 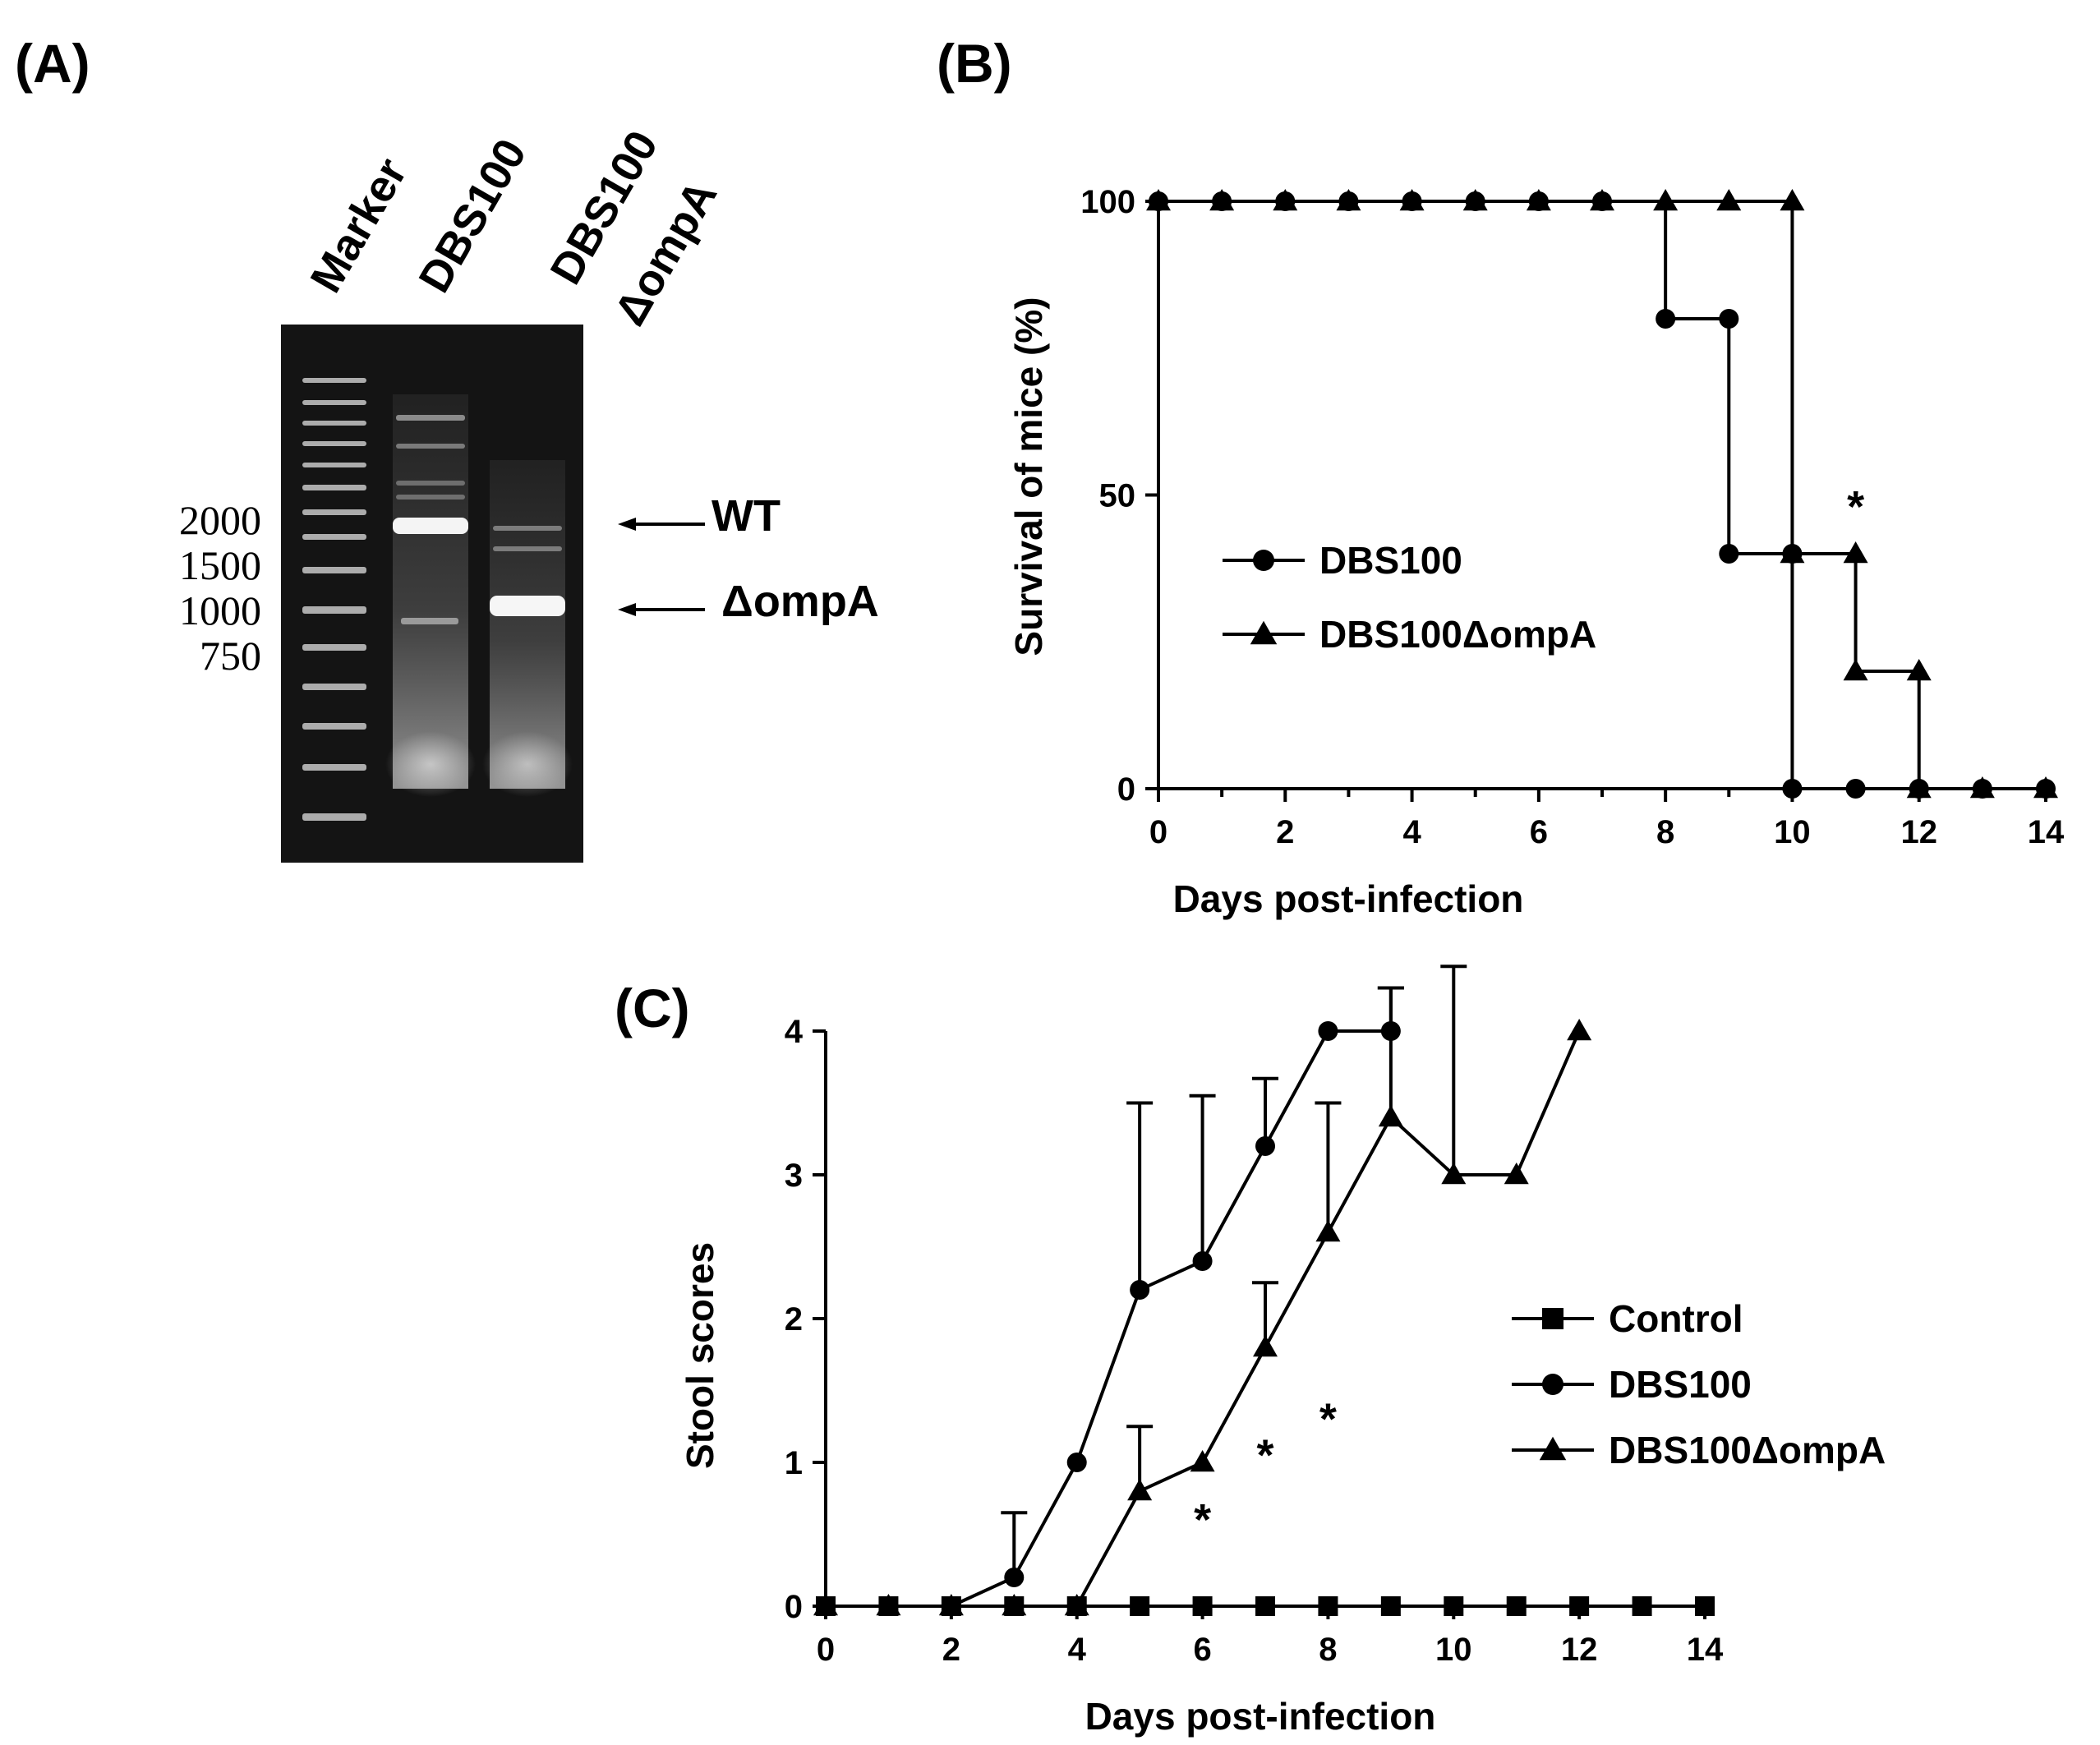 What do you see at coordinates (52, 63) in the screenshot?
I see `panel-a-label: (A)` at bounding box center [52, 63].